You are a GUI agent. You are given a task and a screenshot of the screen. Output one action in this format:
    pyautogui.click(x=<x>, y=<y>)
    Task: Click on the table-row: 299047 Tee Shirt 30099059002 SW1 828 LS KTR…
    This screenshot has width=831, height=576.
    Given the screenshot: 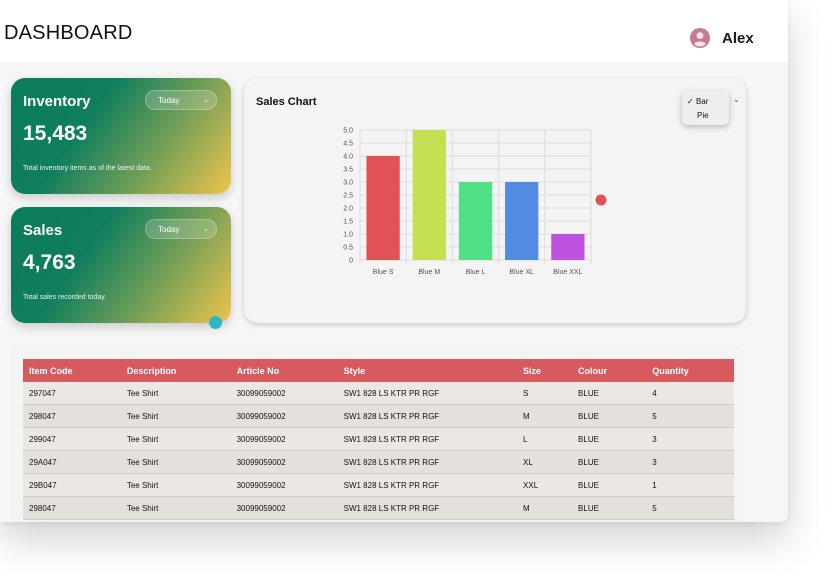 What is the action you would take?
    pyautogui.click(x=378, y=439)
    